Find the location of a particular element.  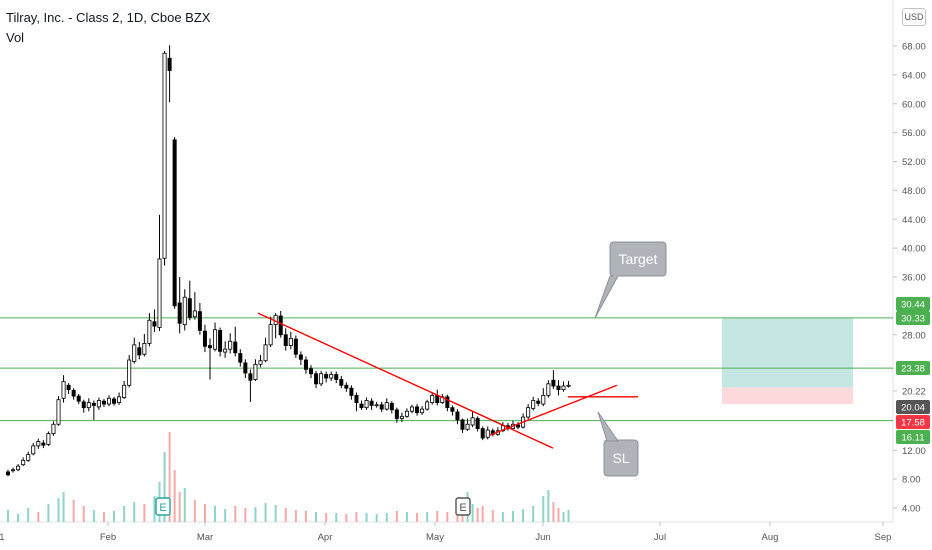

x-tick-label: Feb is located at coordinates (108, 537).